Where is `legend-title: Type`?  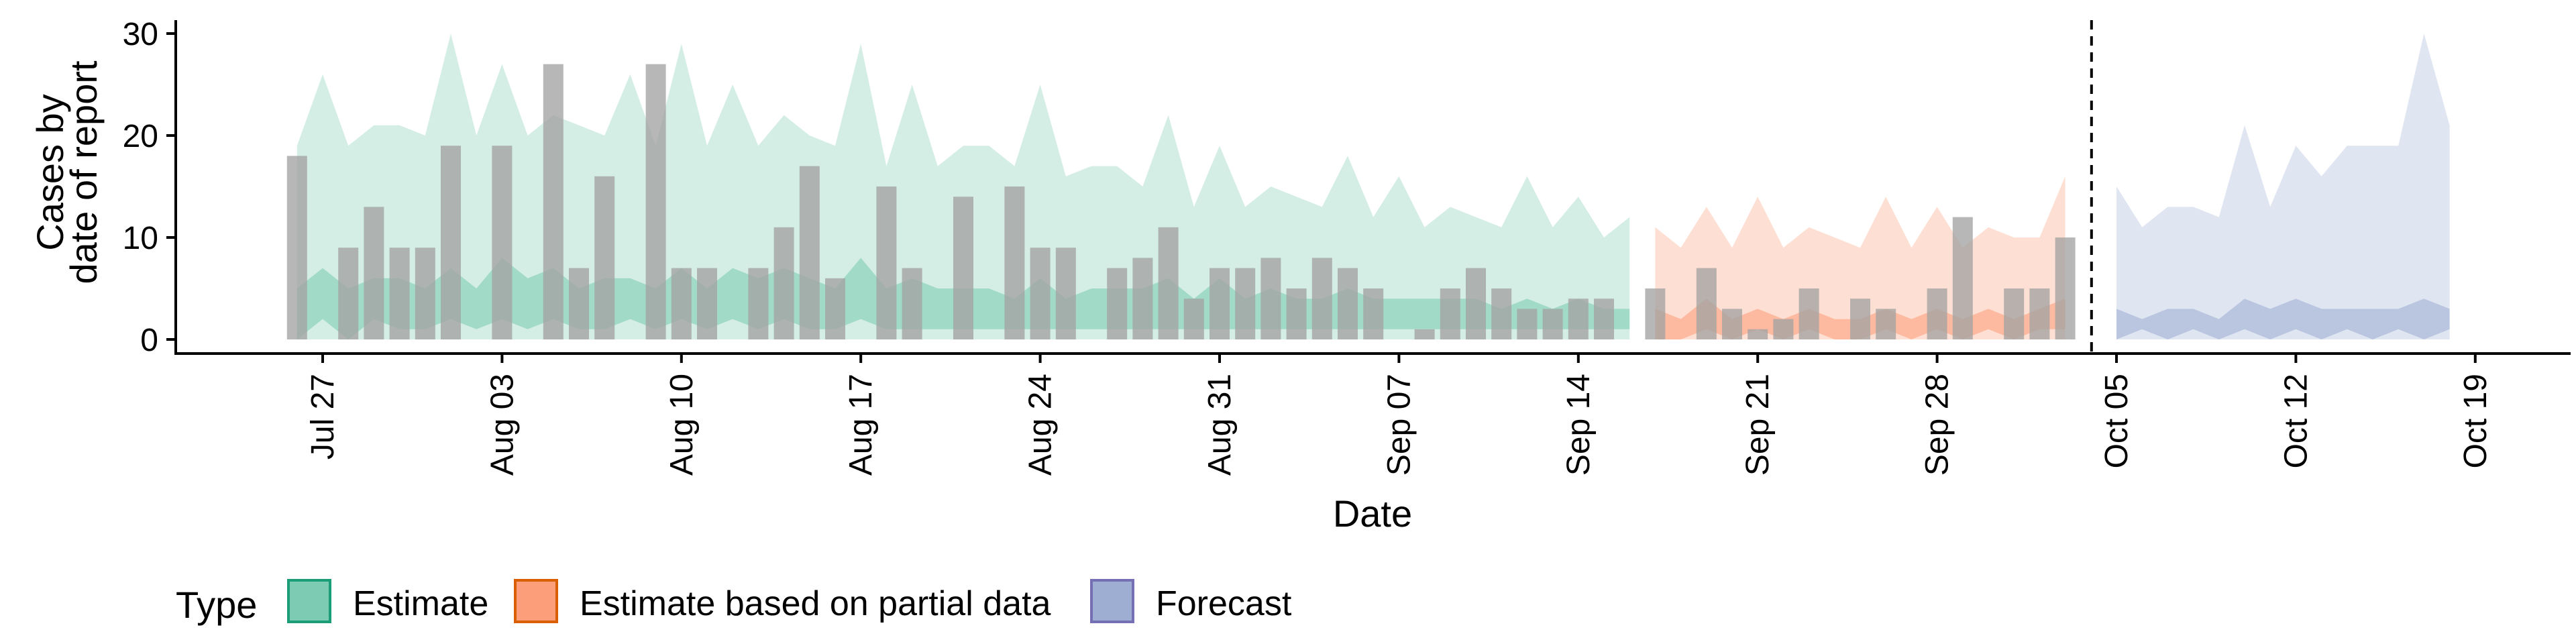 legend-title: Type is located at coordinates (216, 605).